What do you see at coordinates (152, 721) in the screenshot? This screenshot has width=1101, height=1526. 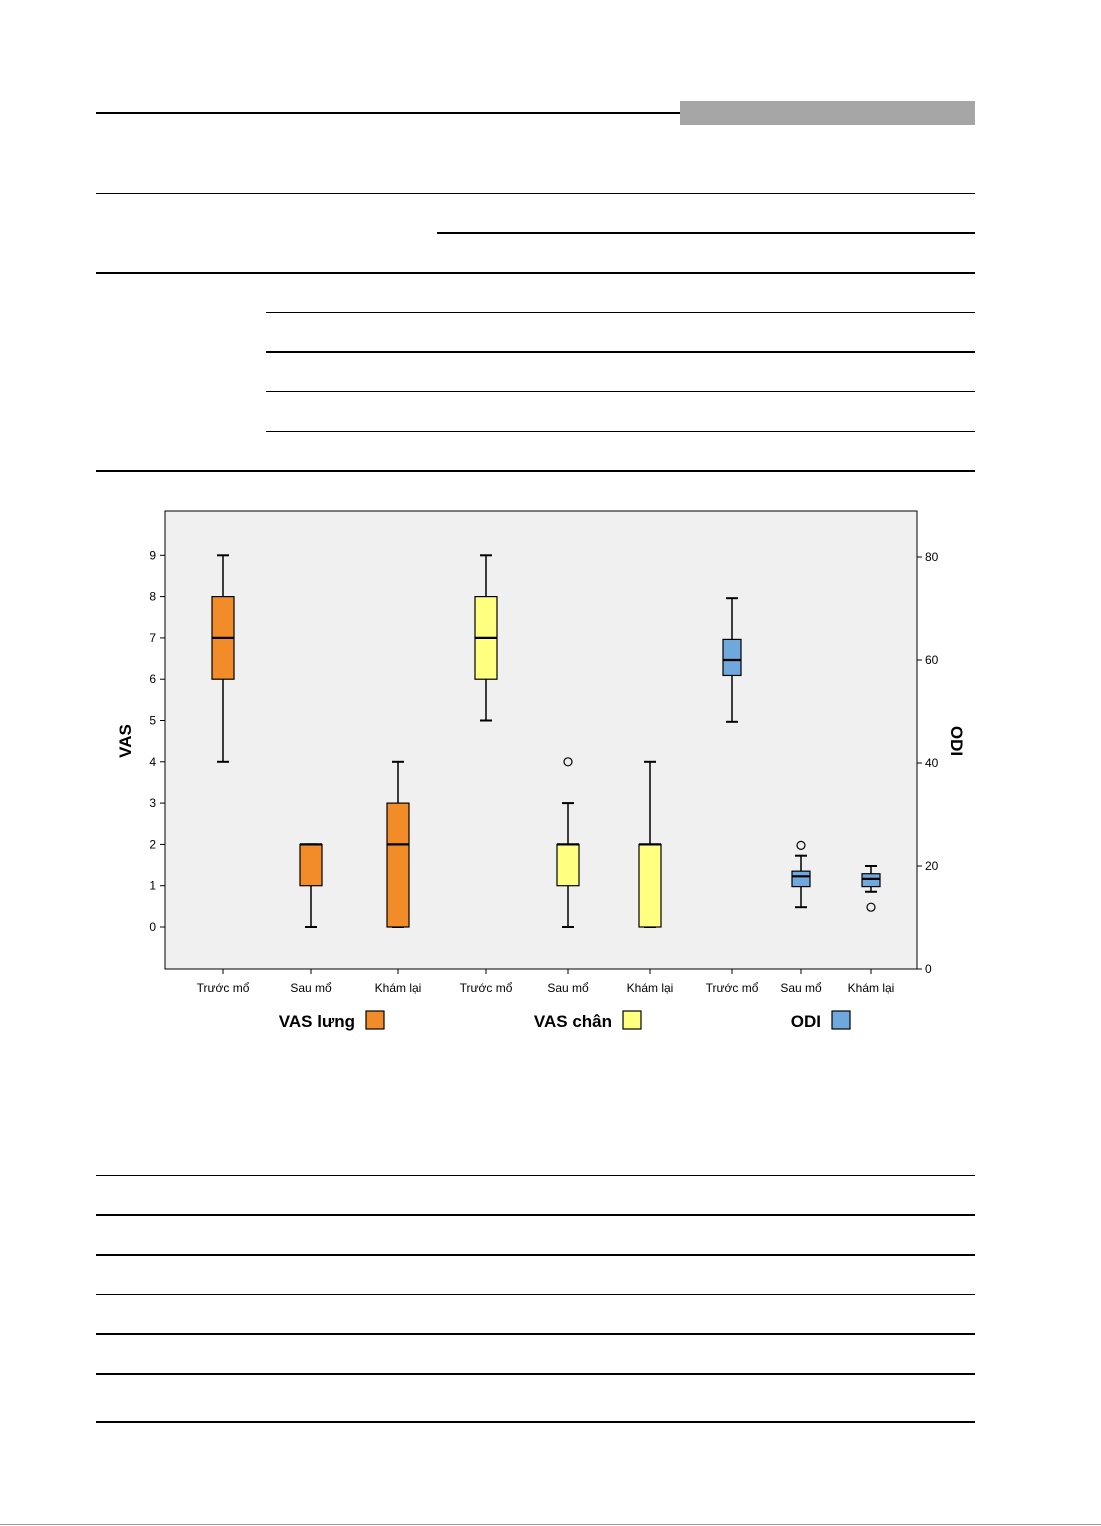 I see `left-tick-label: 5` at bounding box center [152, 721].